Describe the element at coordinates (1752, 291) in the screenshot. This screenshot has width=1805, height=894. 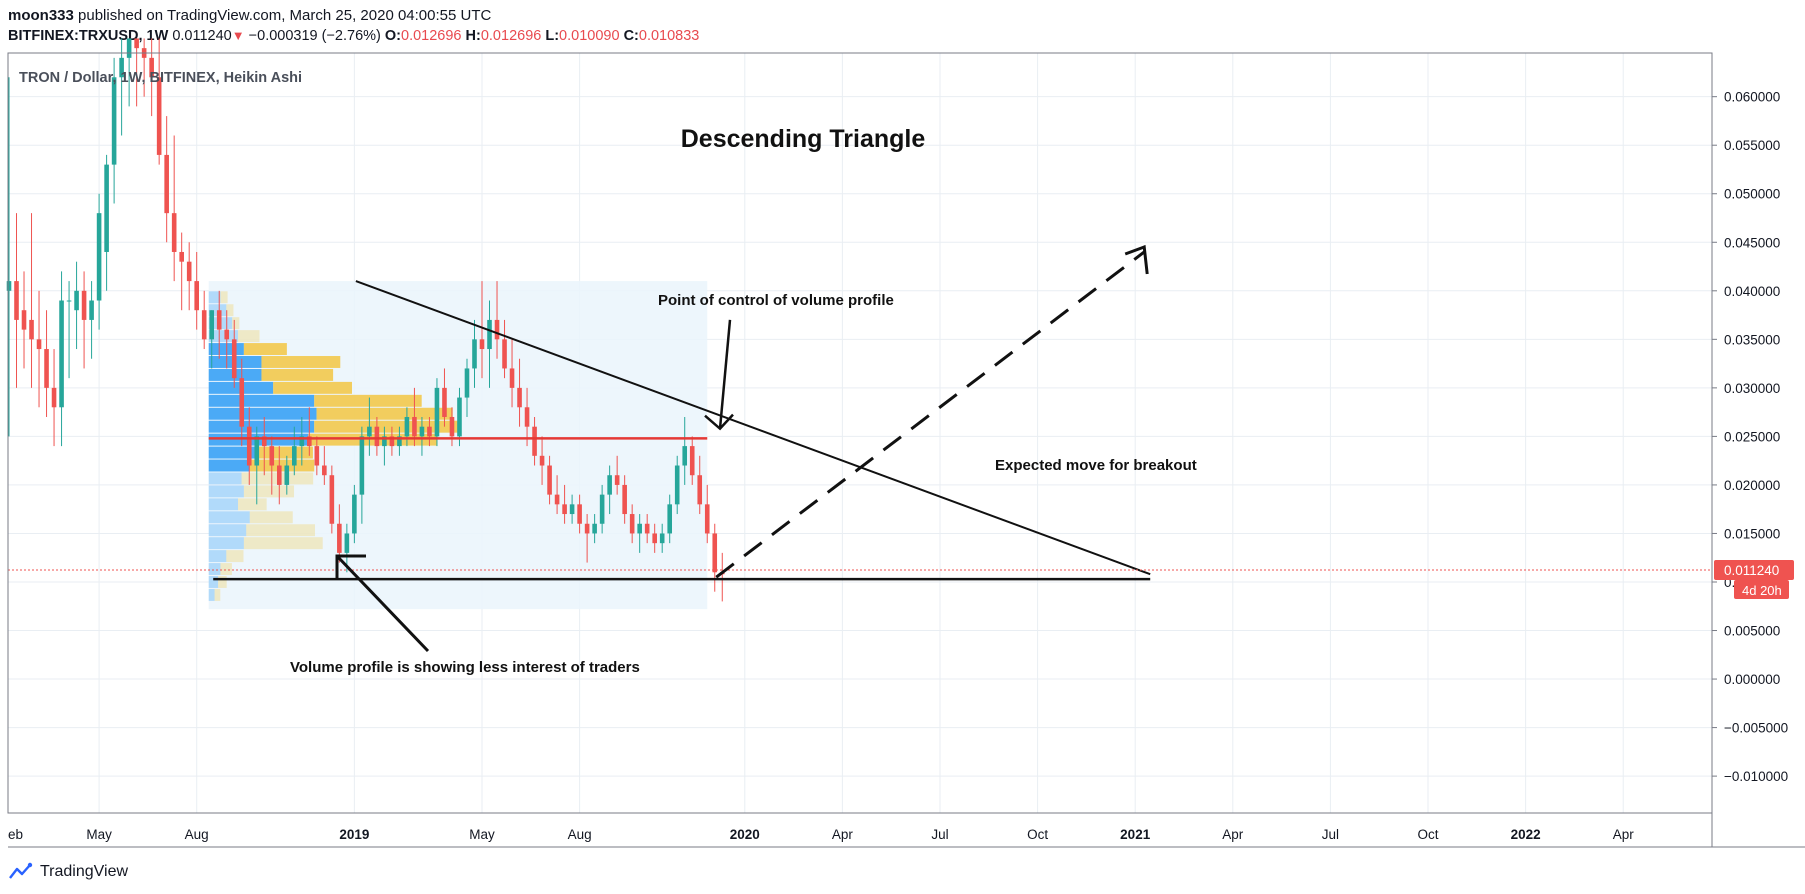
I see `price-tick-label: 0.040000` at that location.